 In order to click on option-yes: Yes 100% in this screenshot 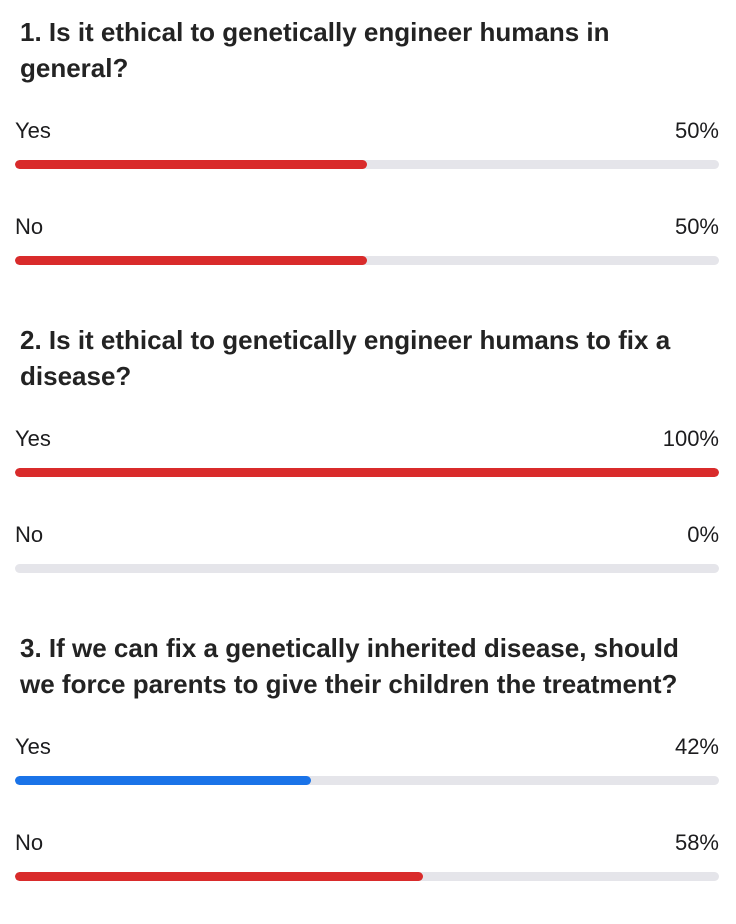, I will do `click(367, 454)`.